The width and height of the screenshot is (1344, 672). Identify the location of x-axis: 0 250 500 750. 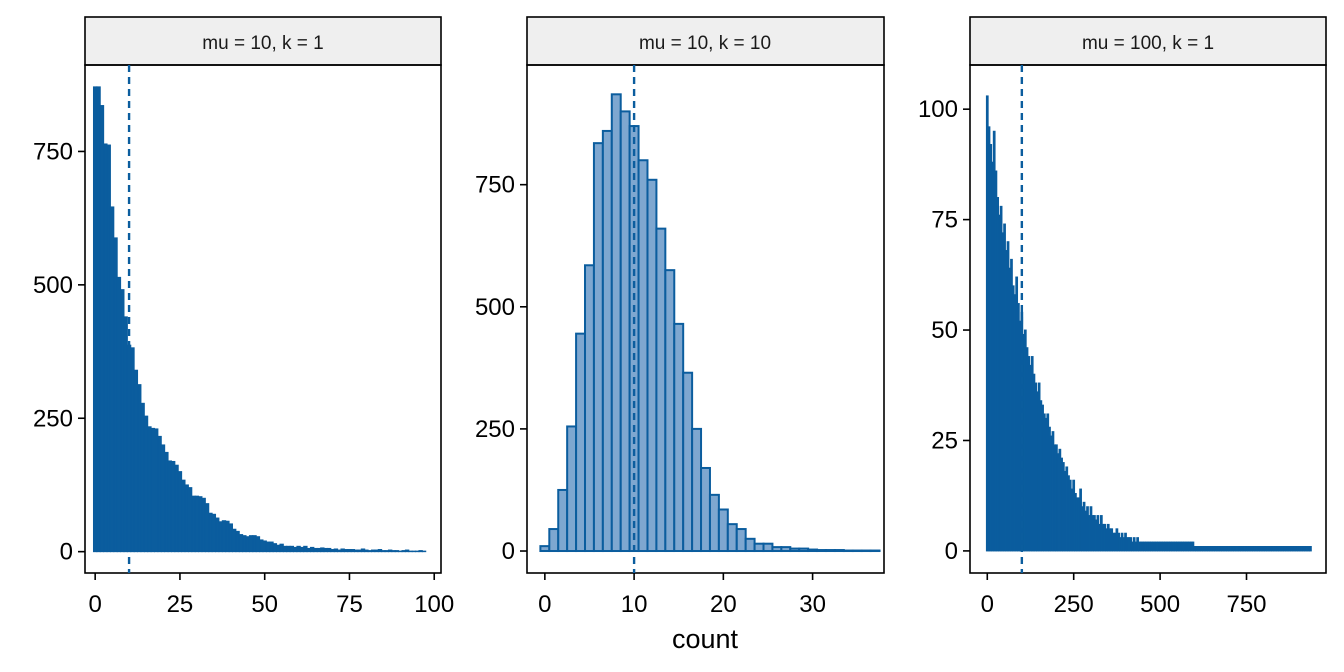
(1124, 595).